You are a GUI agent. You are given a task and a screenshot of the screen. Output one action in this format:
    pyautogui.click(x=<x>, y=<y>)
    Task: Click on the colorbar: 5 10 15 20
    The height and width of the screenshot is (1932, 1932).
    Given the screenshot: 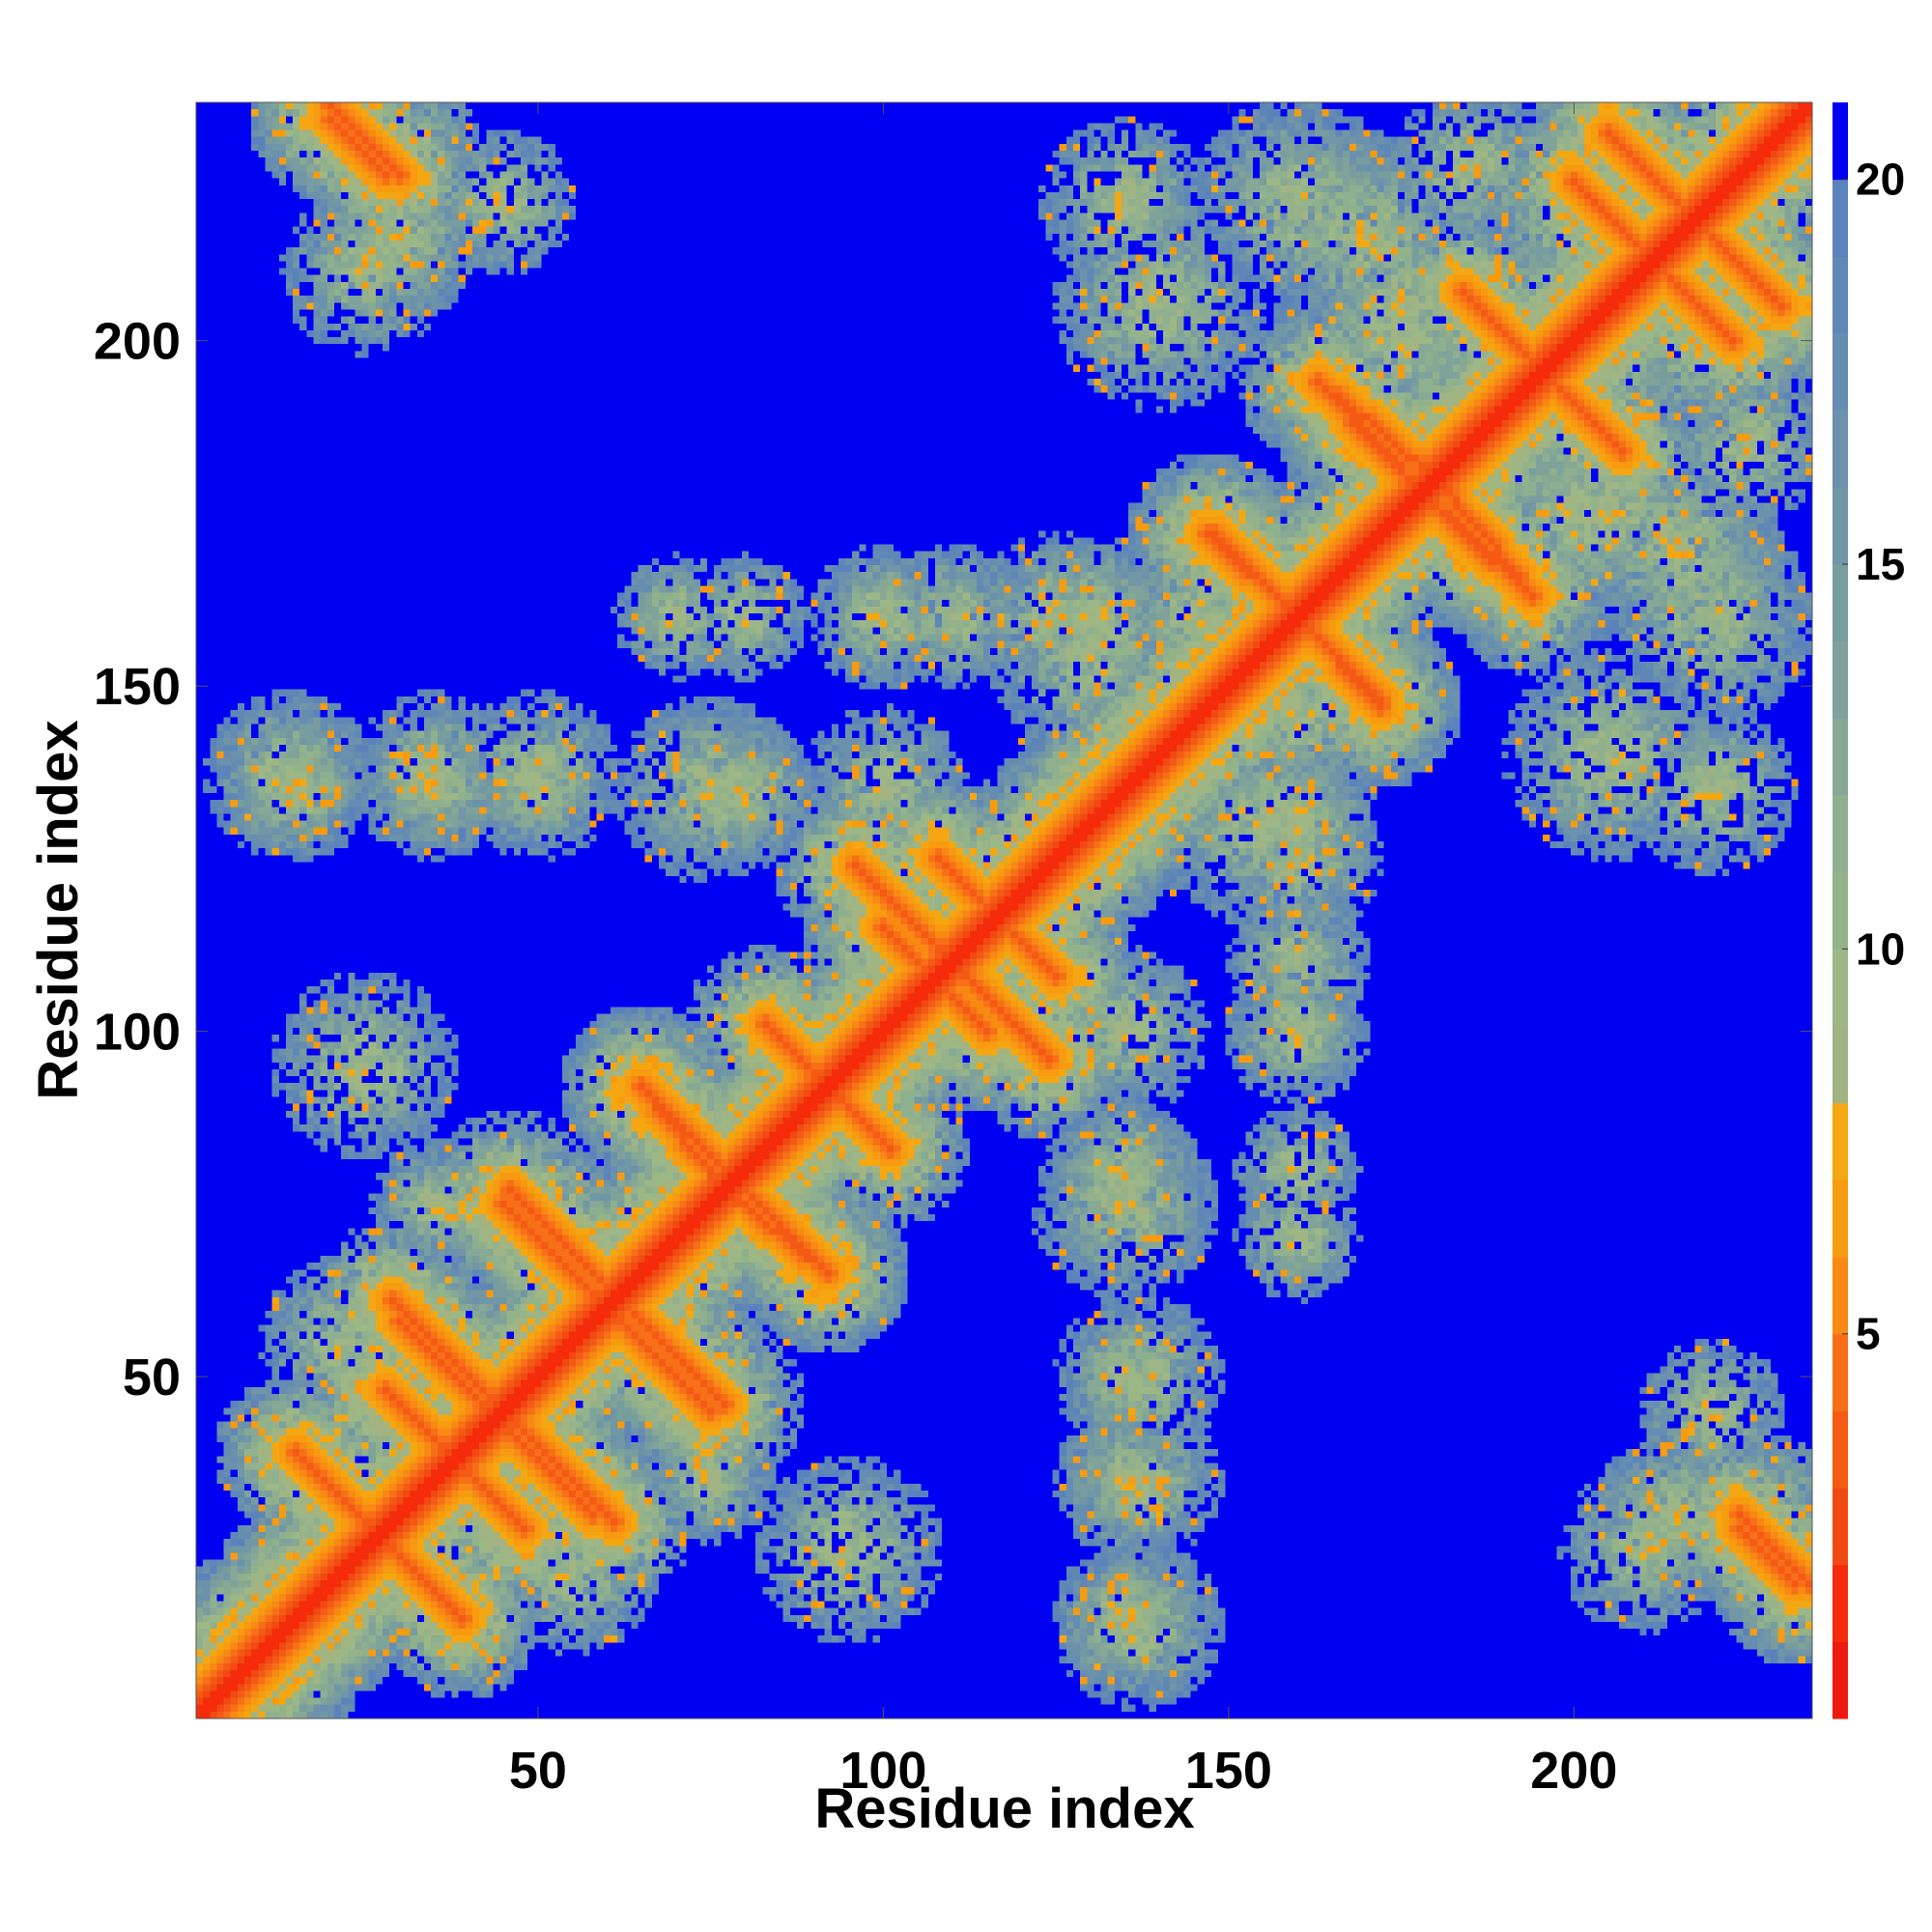 What is the action you would take?
    pyautogui.click(x=1869, y=910)
    